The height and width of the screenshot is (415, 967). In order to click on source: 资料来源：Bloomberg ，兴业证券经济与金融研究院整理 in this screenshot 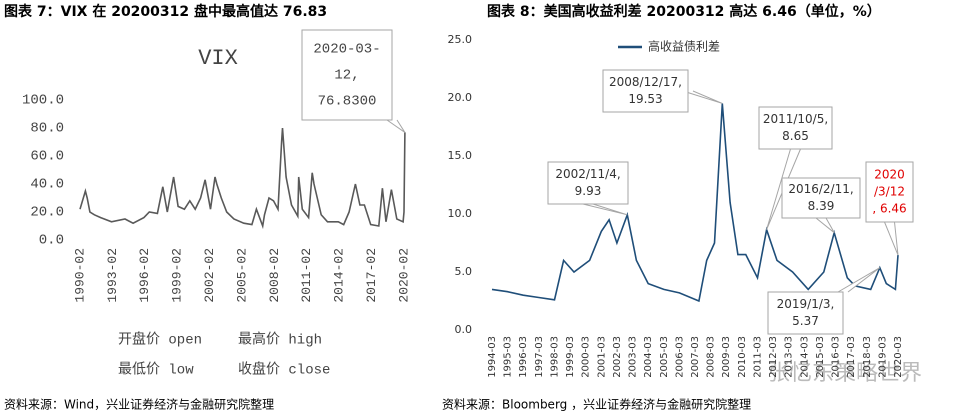, I will do `click(596, 404)`.